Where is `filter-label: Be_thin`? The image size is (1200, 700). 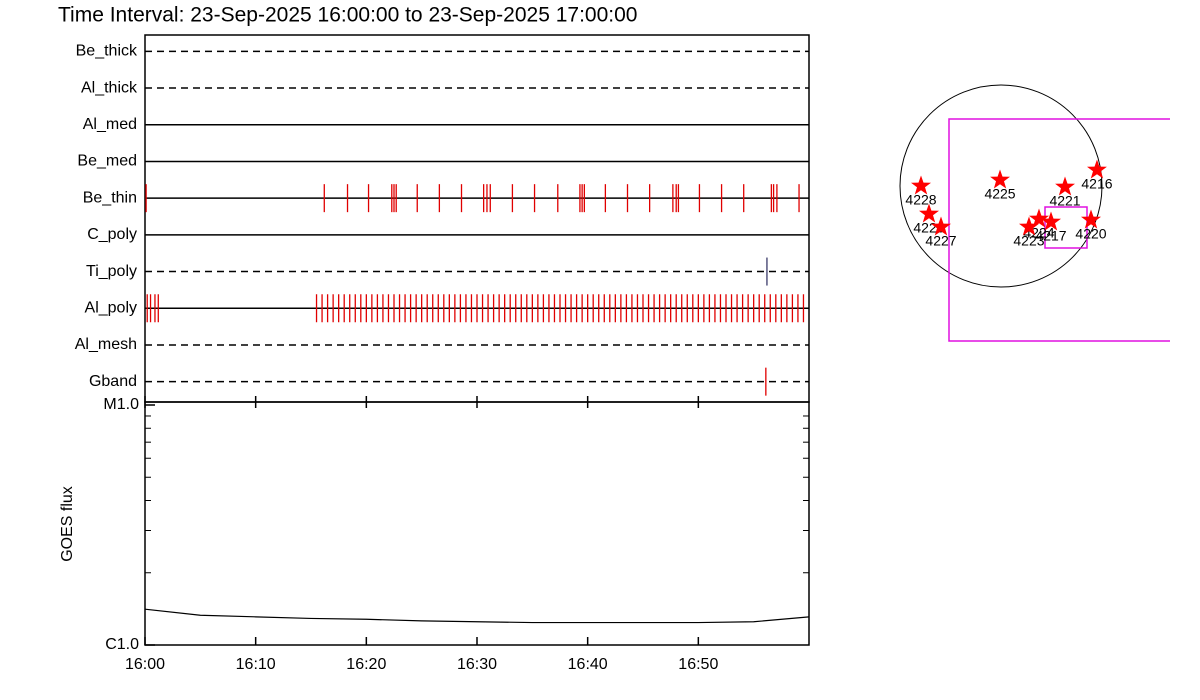 filter-label: Be_thin is located at coordinates (110, 197).